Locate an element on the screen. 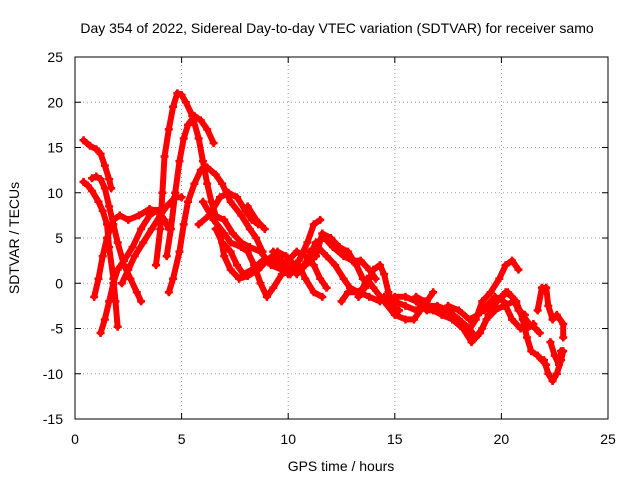  y-tick-label: 20 is located at coordinates (55, 102).